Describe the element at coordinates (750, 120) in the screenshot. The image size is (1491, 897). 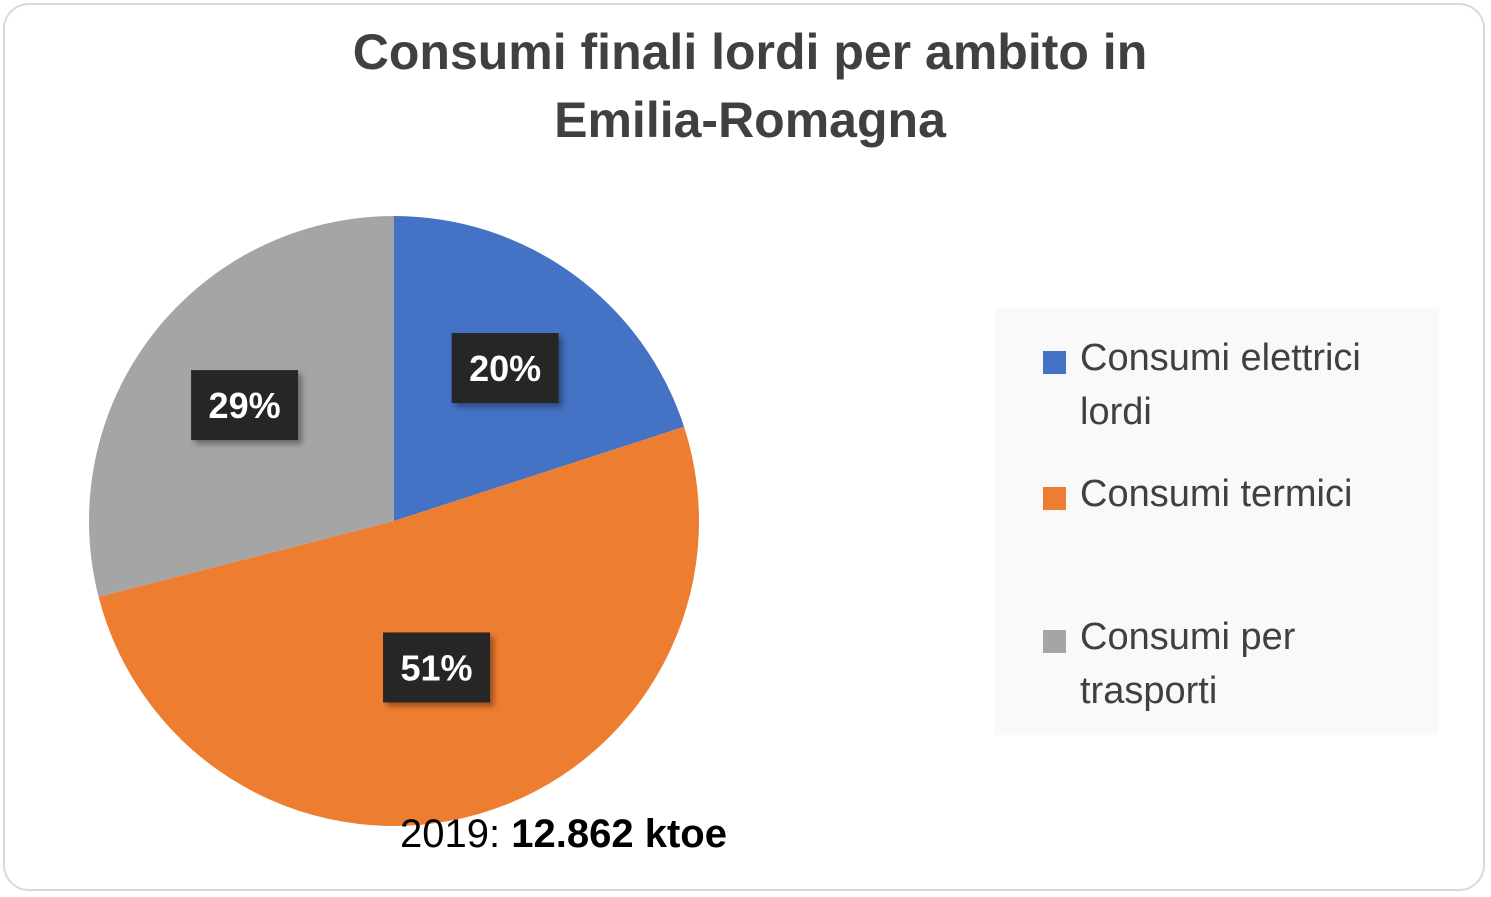
I see `chart-title-line-2: Emilia-Romagna` at that location.